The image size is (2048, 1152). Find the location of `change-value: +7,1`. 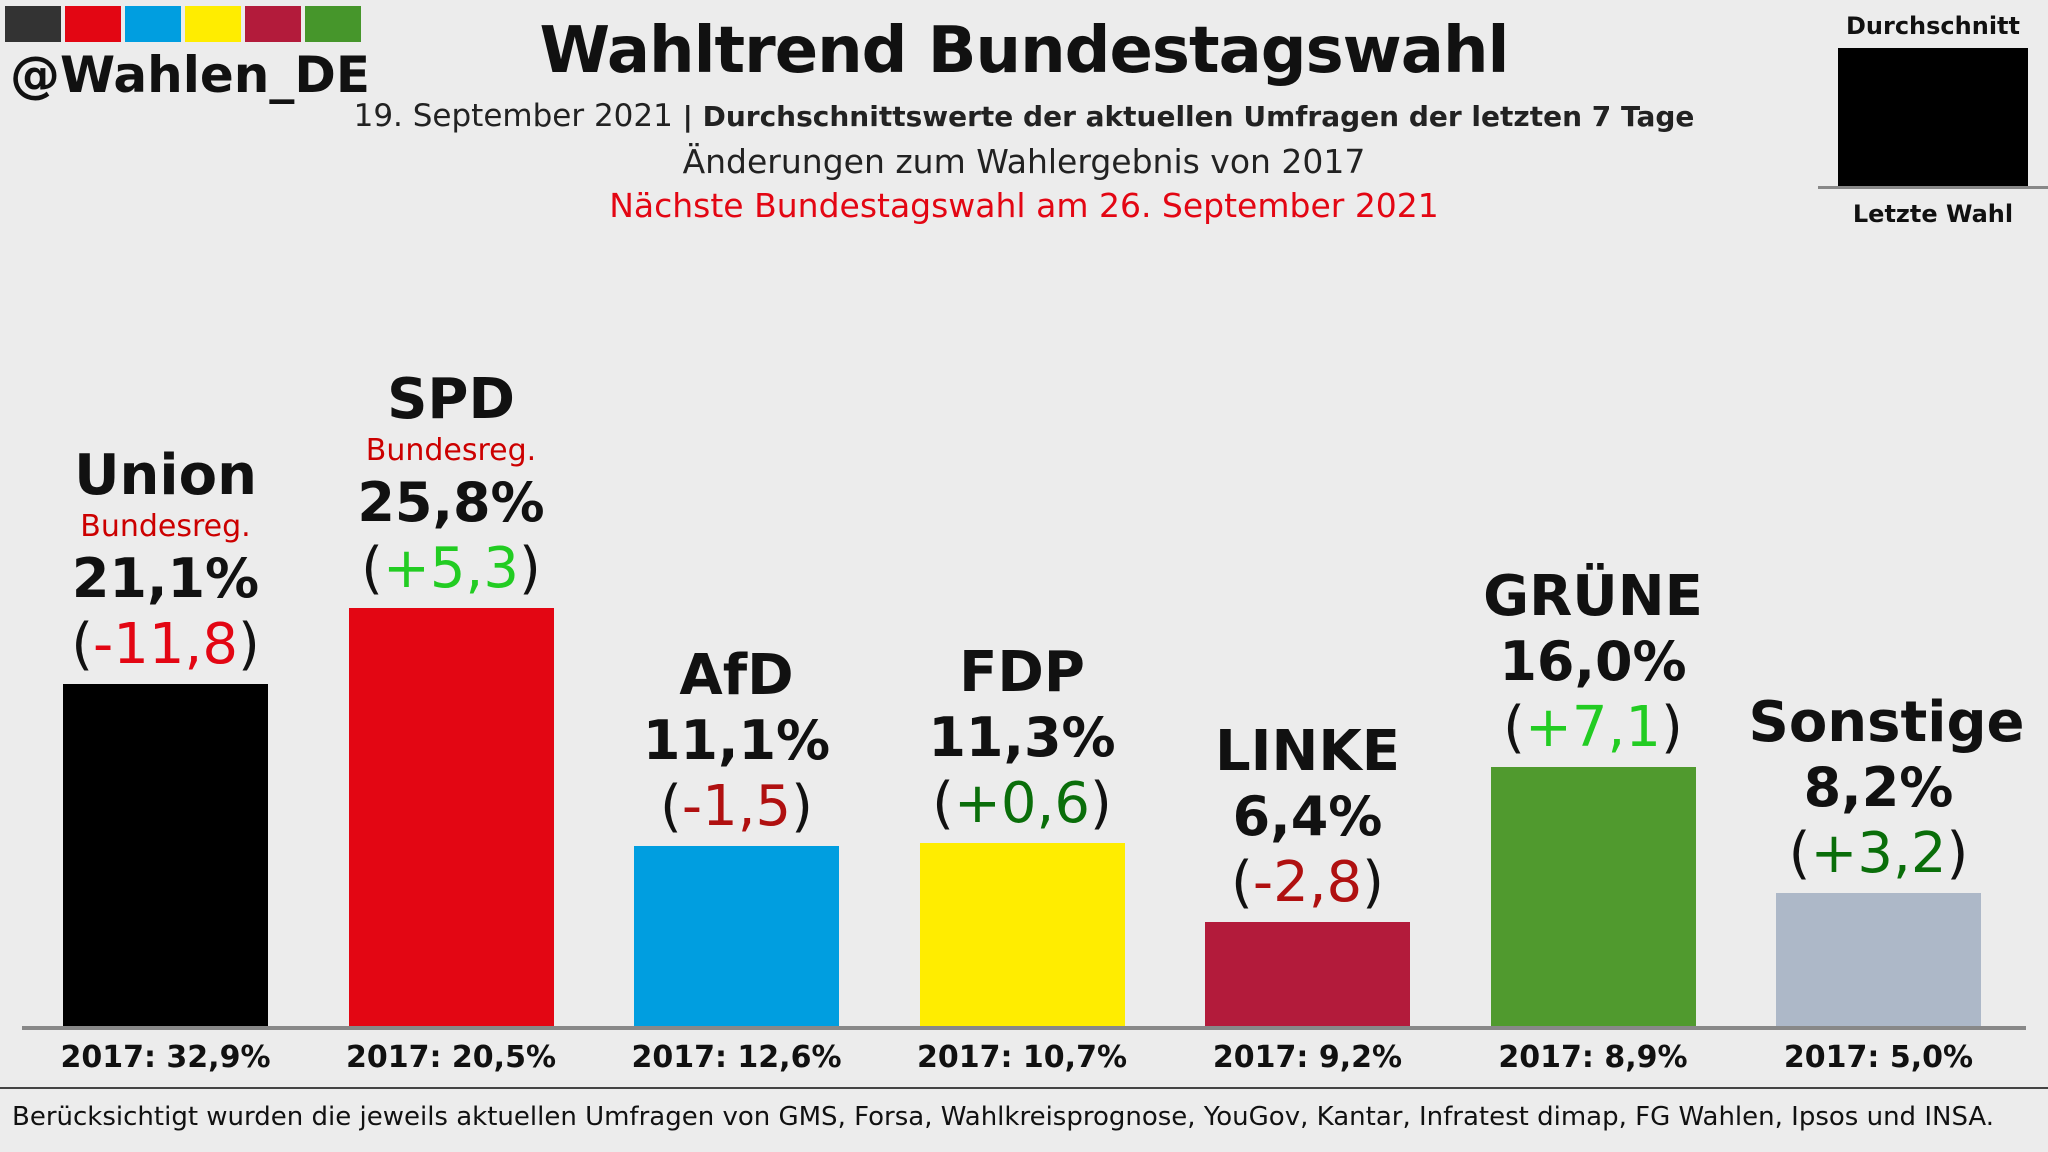

change-value: +7,1 is located at coordinates (1593, 727).